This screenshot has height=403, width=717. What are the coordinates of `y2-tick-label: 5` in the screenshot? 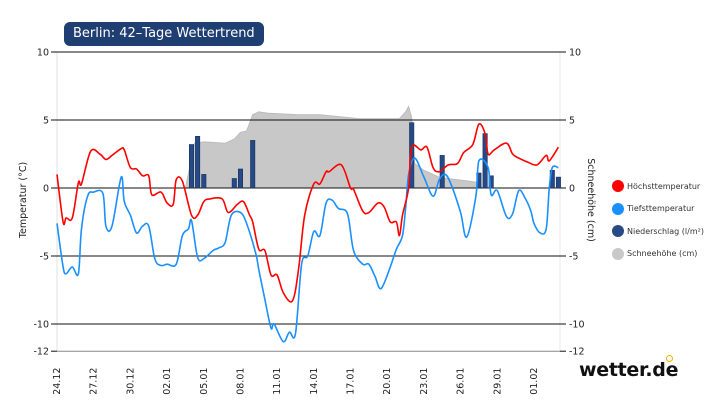 It's located at (572, 121).